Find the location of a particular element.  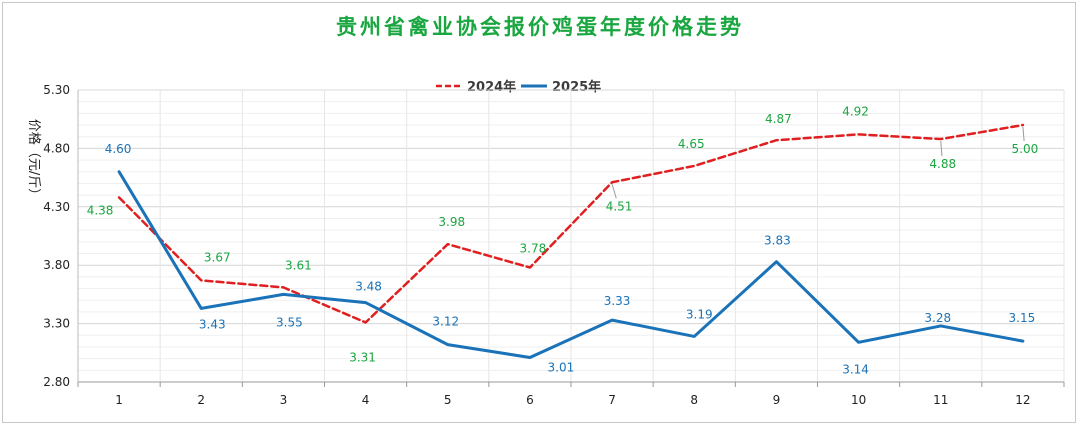

data-label: 3.55 is located at coordinates (289, 322).